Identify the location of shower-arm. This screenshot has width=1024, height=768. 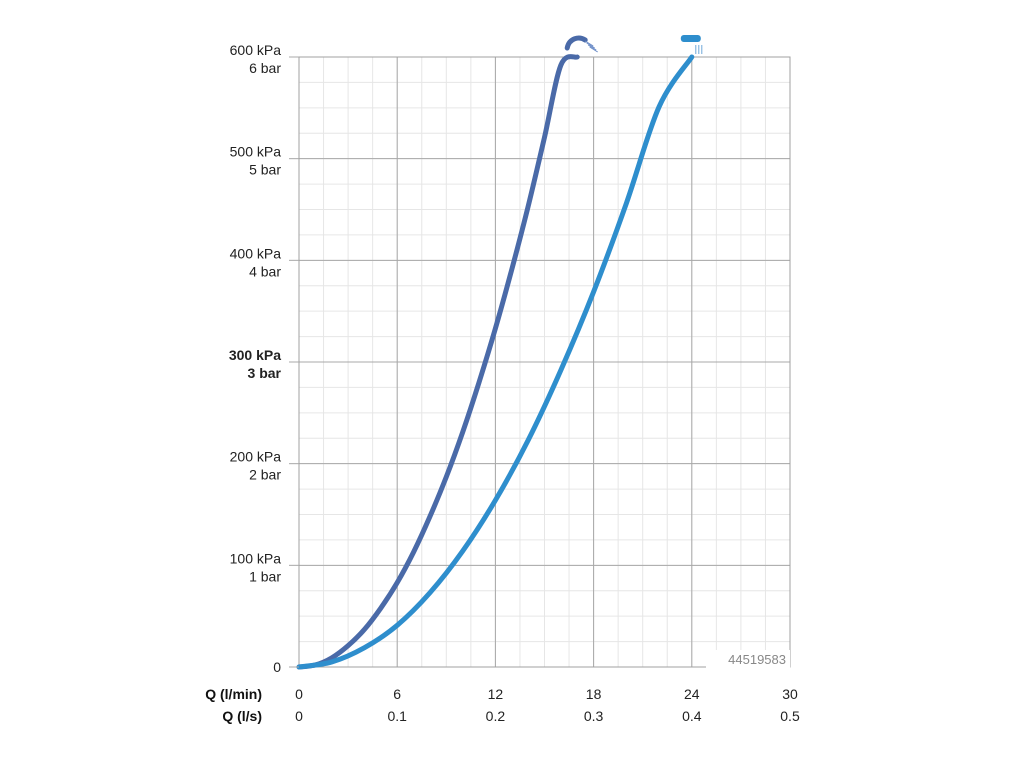
(576, 43).